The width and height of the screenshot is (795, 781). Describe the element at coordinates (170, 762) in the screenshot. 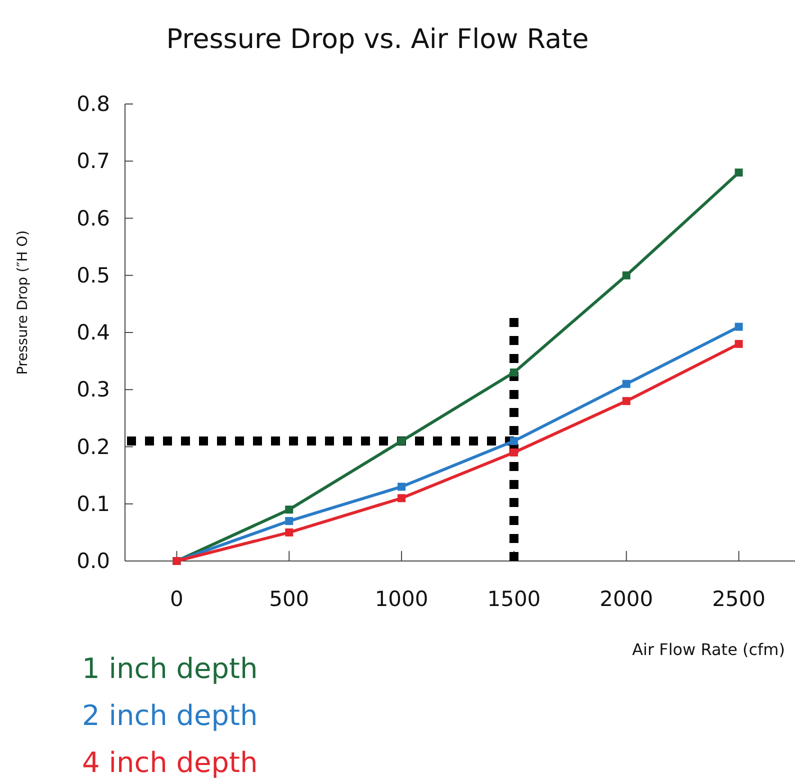

I see `text: 4 inch depth` at that location.